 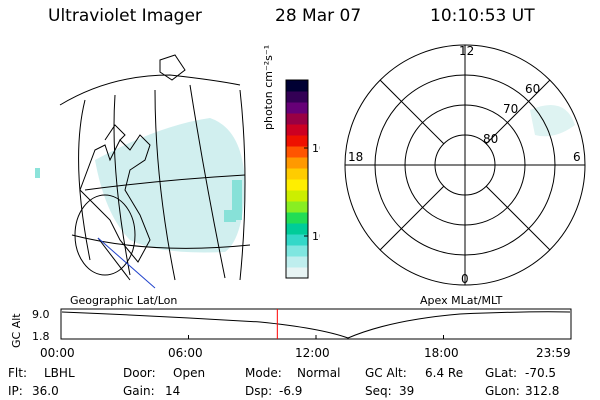 I want to click on colorbar: 100 10, so click(x=302, y=179).